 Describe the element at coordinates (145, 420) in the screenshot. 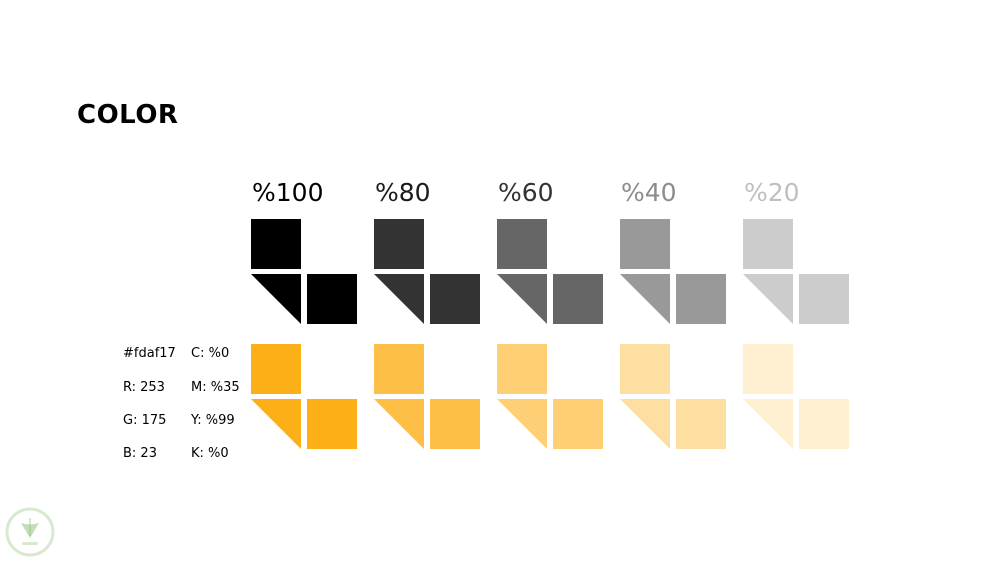

I see `rgb-green: G: 175` at that location.